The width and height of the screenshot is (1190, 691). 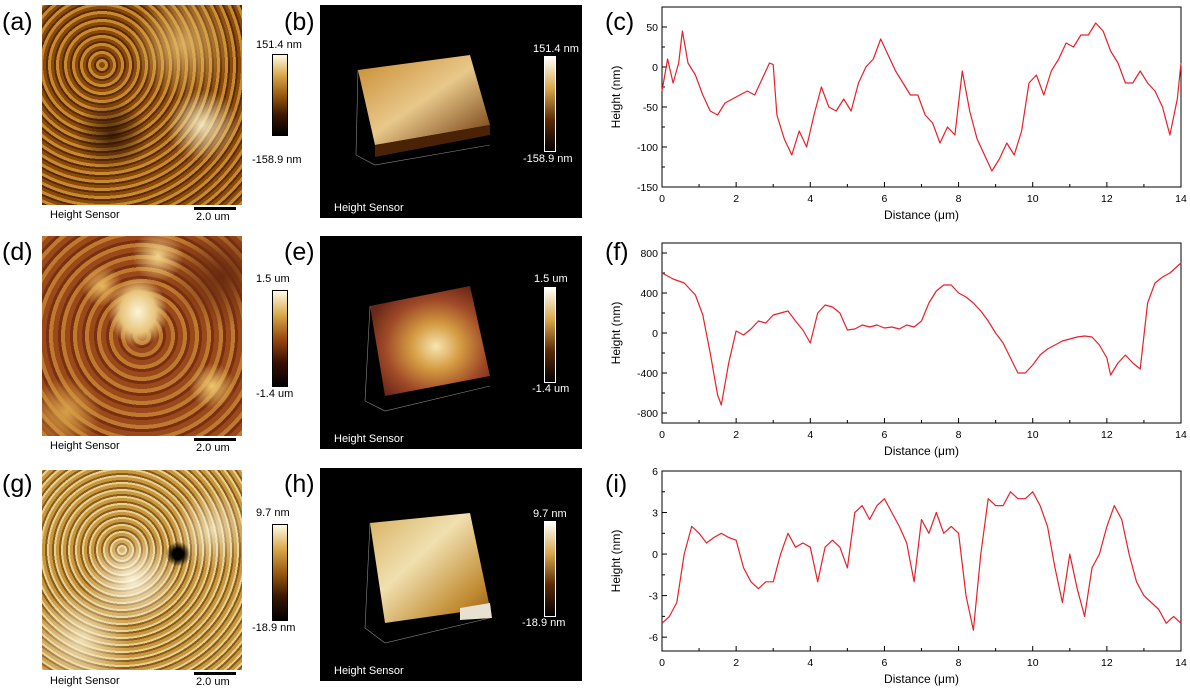 I want to click on y-tick-label: -150, so click(x=647, y=188).